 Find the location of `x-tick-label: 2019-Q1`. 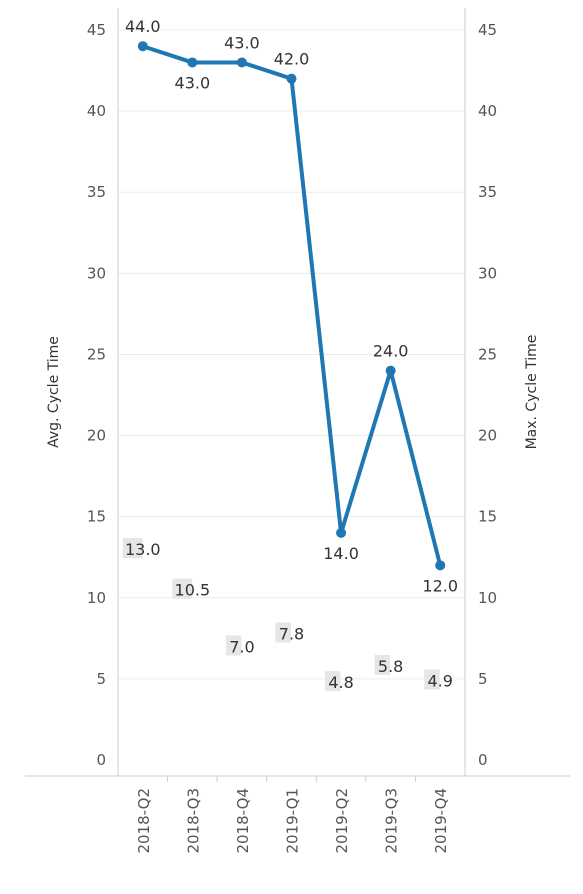

x-tick-label: 2019-Q1 is located at coordinates (293, 821).